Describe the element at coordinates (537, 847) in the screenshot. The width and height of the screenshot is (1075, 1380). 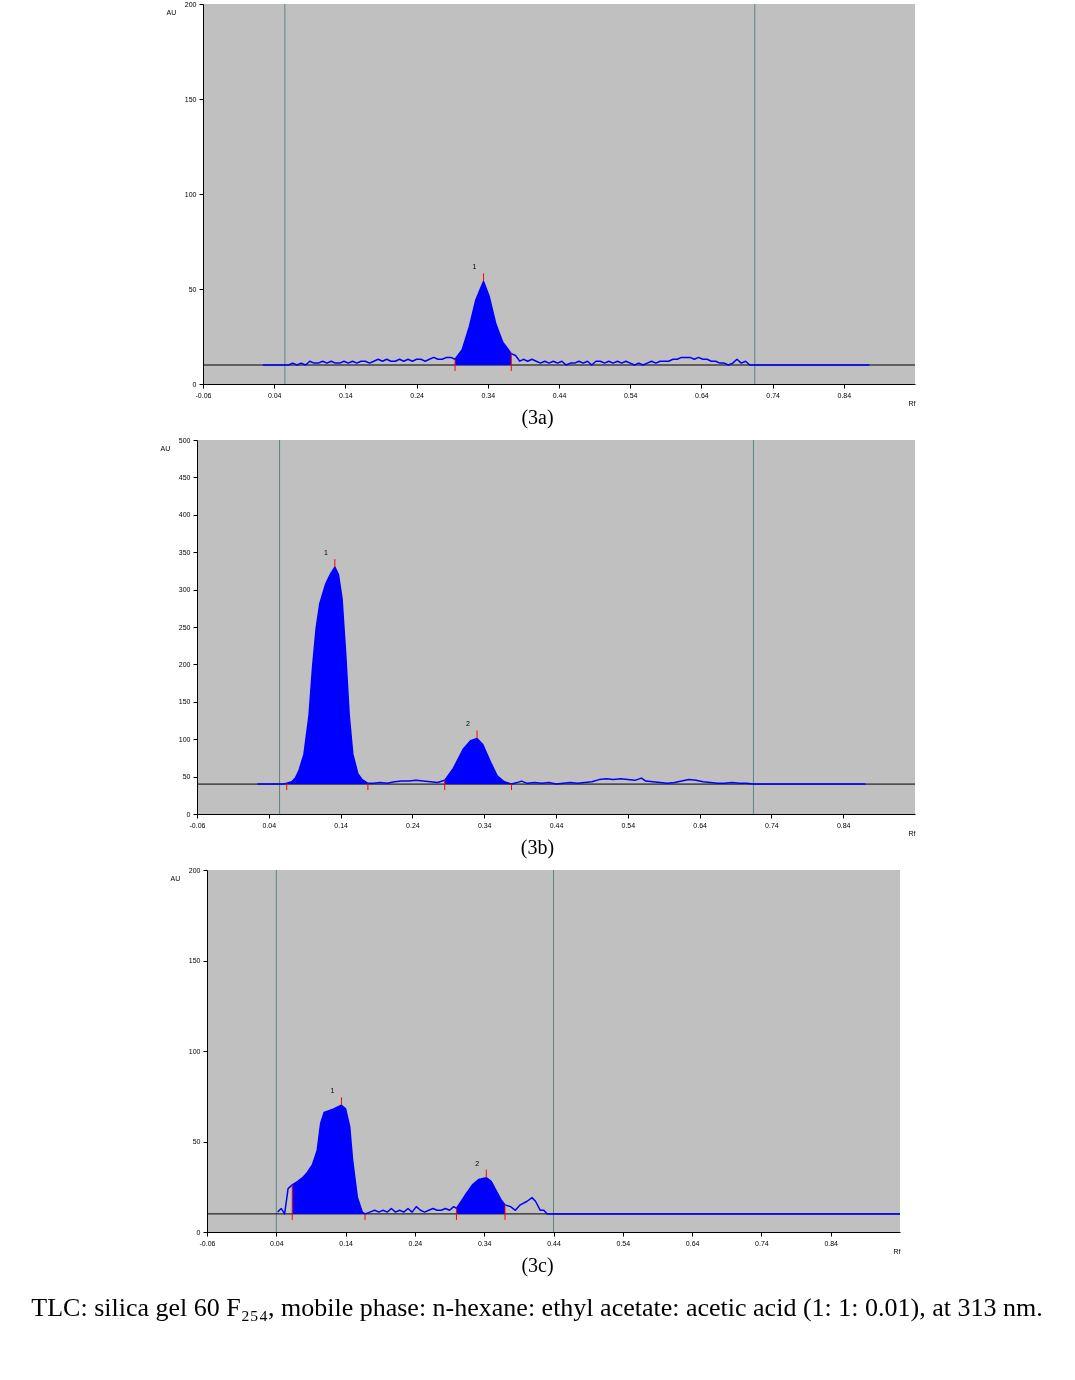
I see `text: (3b)` at that location.